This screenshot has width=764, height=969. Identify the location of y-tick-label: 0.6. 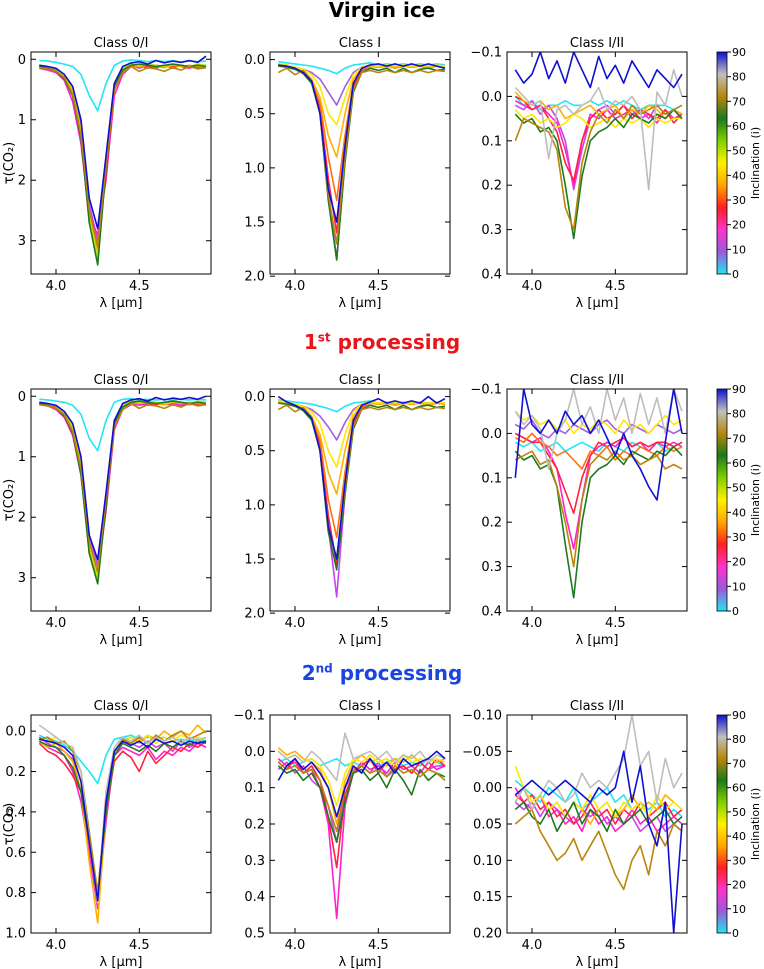
(15, 853).